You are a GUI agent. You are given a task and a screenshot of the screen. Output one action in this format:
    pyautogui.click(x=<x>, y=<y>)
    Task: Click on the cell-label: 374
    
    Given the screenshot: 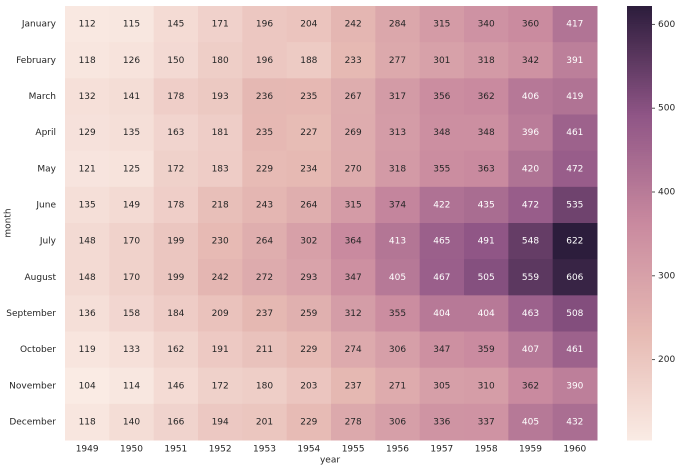 What is the action you would take?
    pyautogui.click(x=397, y=205)
    